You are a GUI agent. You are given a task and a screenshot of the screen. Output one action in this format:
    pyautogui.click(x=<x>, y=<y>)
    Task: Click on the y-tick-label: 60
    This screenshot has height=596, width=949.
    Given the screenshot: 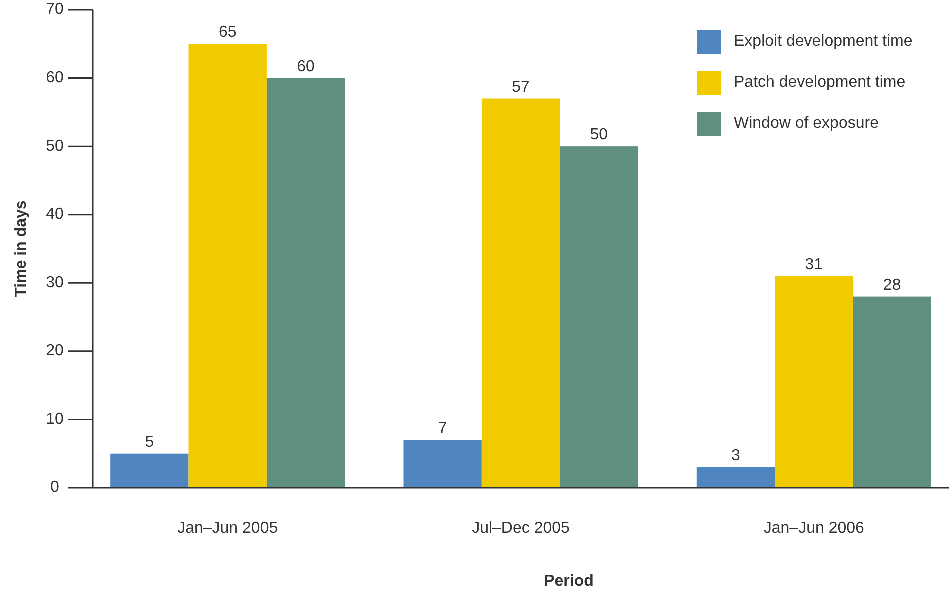 What is the action you would take?
    pyautogui.click(x=55, y=78)
    